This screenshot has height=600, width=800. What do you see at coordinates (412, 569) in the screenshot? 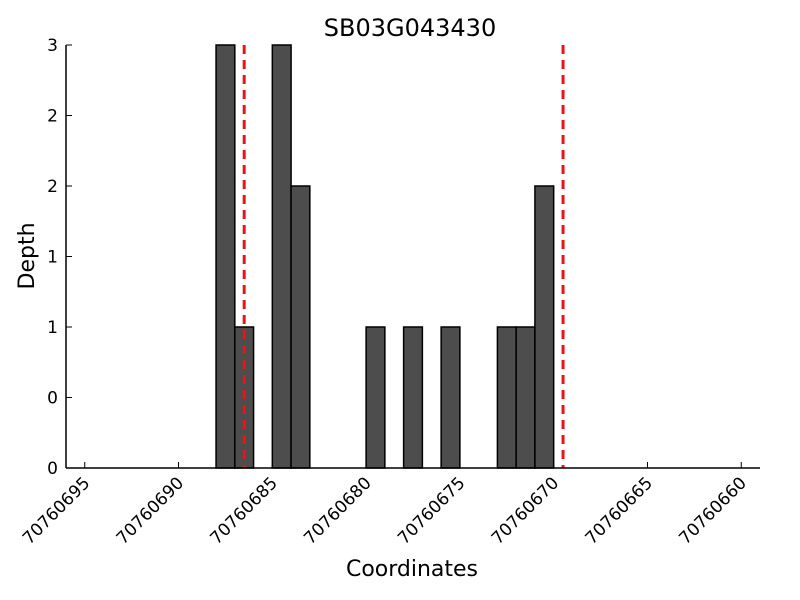
I see `x-axis-label: Coordinates` at bounding box center [412, 569].